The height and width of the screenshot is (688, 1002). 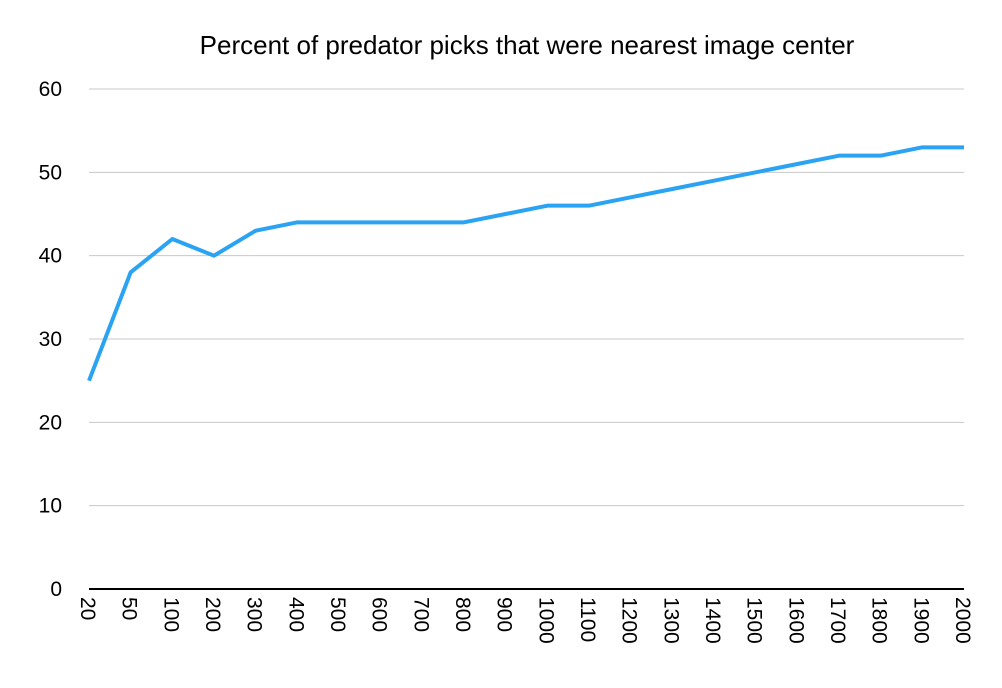 I want to click on x-tick-label: 1600, so click(x=795, y=620).